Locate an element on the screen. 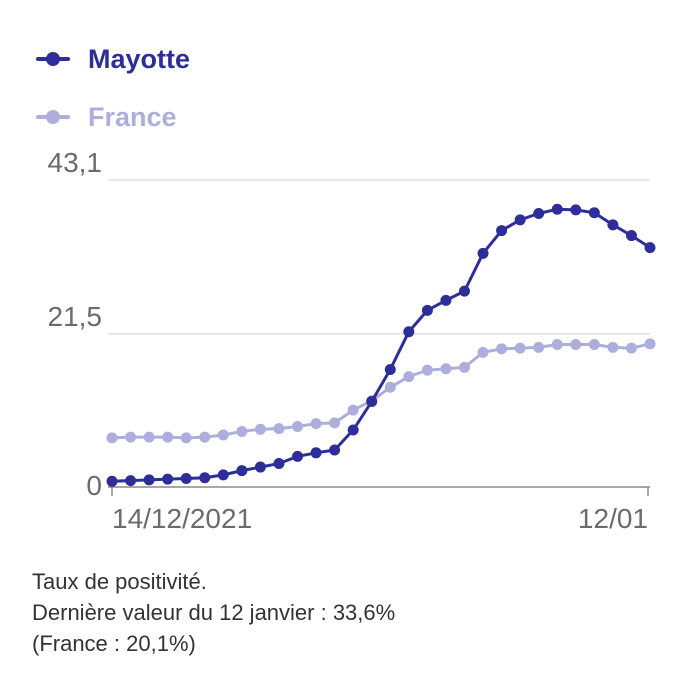 The width and height of the screenshot is (696, 690). series-line-france is located at coordinates (381, 391).